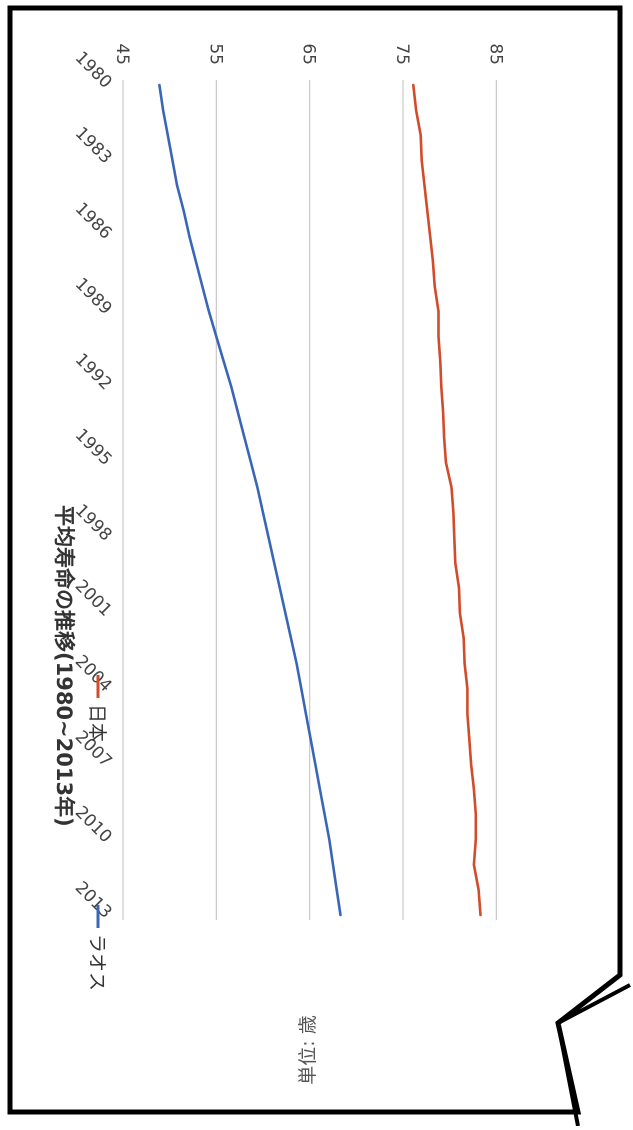 Image resolution: width=633 pixels, height=1130 pixels. Describe the element at coordinates (122, 54) in the screenshot. I see `y-tick-label: 45` at that location.